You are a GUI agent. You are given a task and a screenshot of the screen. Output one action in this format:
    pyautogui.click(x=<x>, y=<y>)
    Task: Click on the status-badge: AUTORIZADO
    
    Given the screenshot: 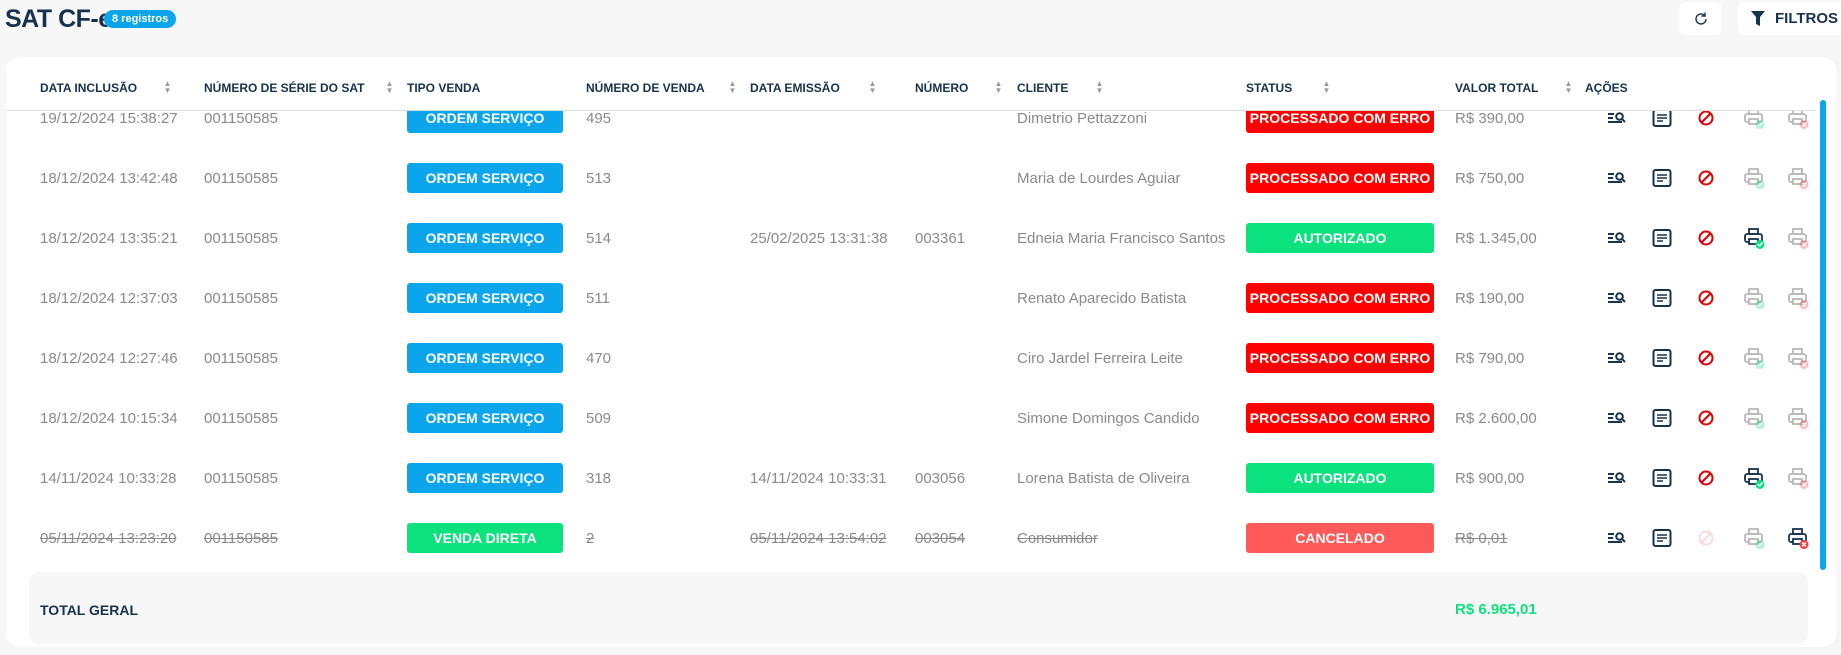 What is the action you would take?
    pyautogui.click(x=1340, y=478)
    